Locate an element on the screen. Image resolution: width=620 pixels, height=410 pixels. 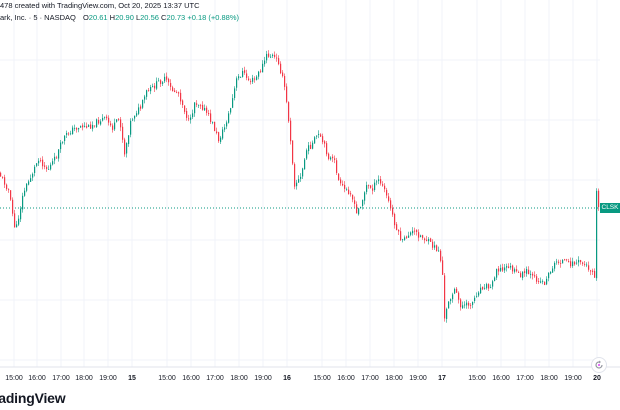
tradingview-logo: radingView is located at coordinates (33, 398).